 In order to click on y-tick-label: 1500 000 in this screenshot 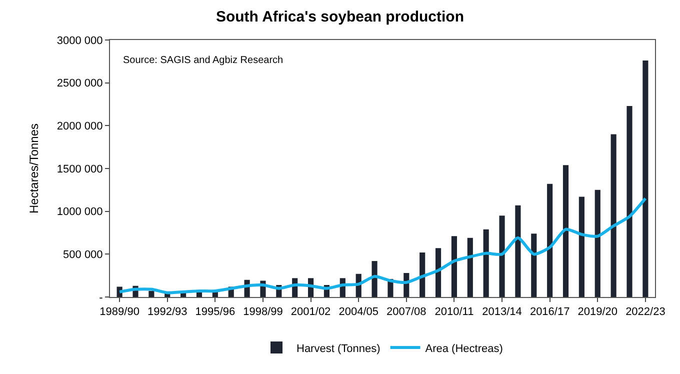, I will do `click(79, 169)`.